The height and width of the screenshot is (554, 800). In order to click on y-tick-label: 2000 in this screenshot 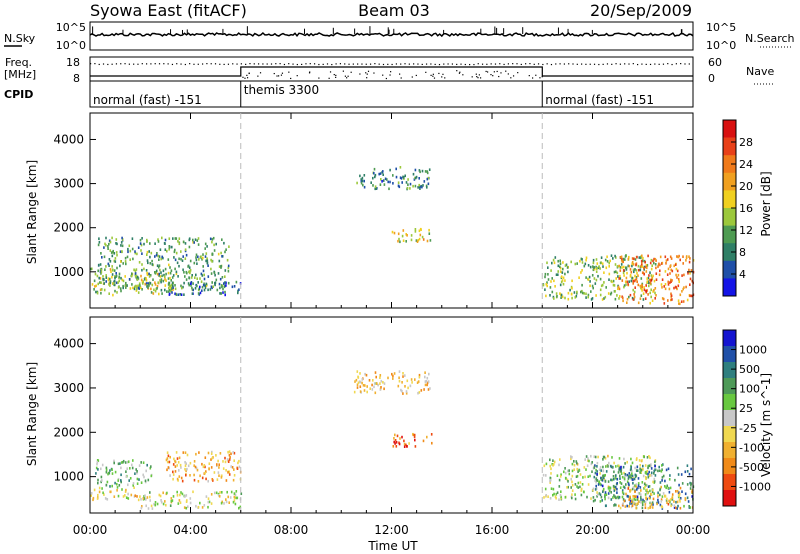, I will do `click(68, 228)`.